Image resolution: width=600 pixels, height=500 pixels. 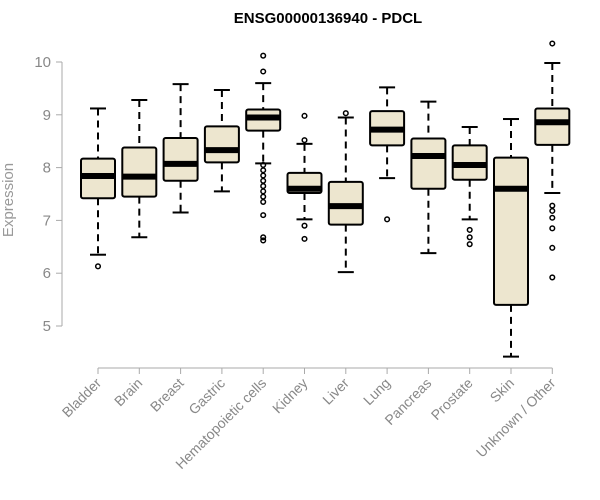 I want to click on y-tick-label: 7, so click(x=47, y=220).